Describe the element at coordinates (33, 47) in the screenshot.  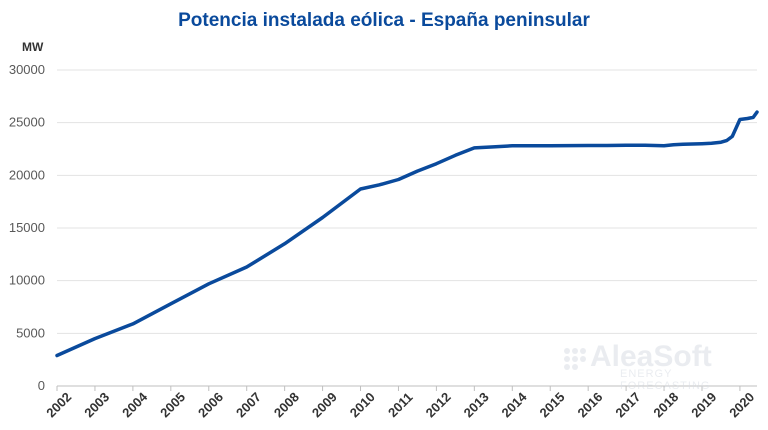
I see `y-axis-unit-label: MW` at that location.